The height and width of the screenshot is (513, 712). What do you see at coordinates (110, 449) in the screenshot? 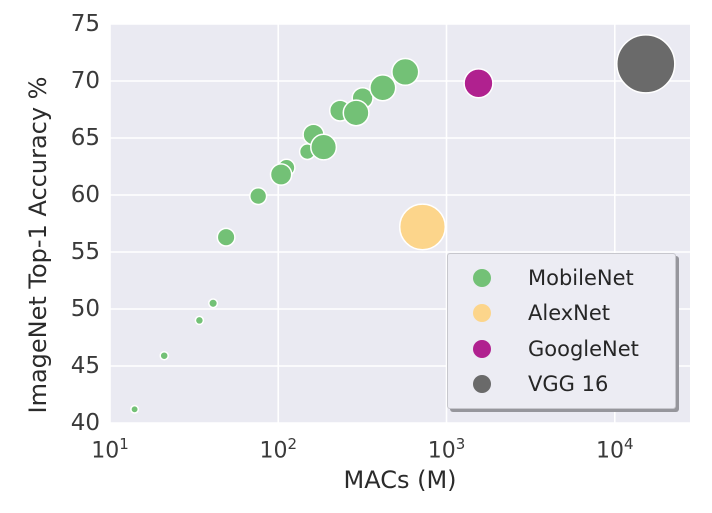
I see `x-tick-label: 10¹` at bounding box center [110, 449].